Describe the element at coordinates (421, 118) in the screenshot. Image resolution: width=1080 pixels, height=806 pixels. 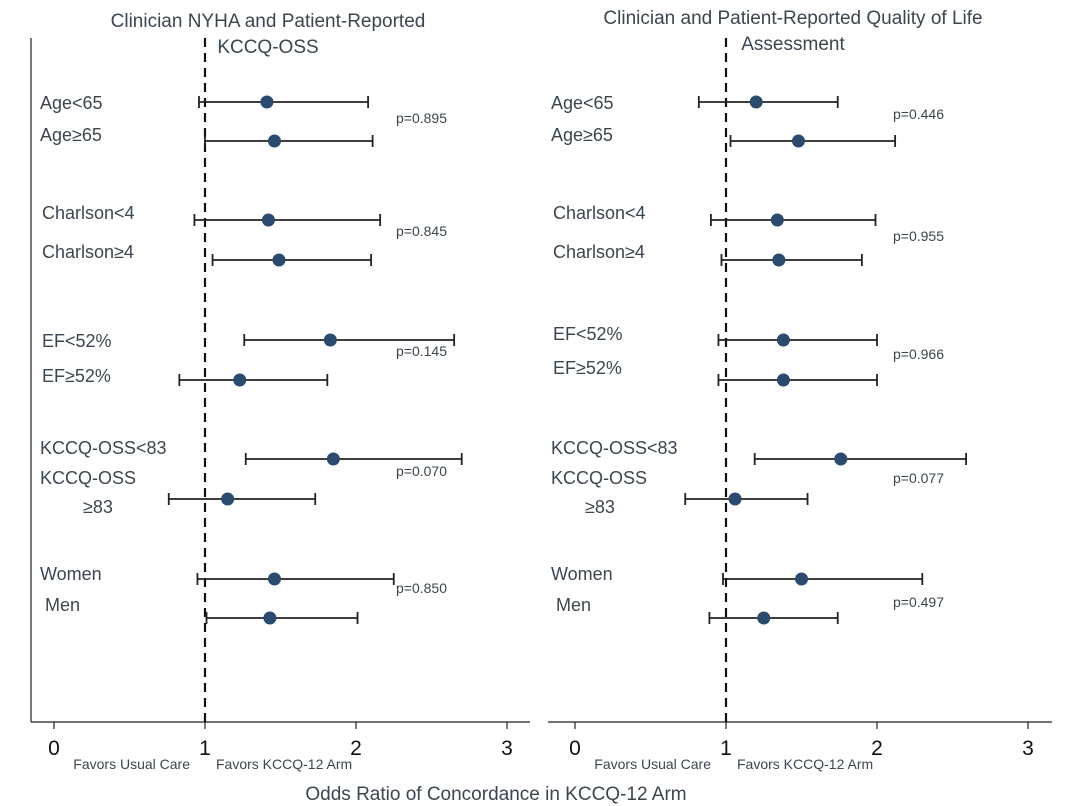
I see `p-value-label: p=0.895` at that location.